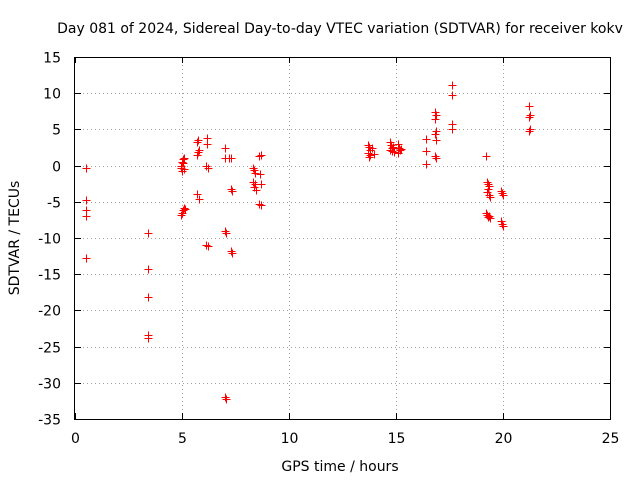 Image resolution: width=640 pixels, height=480 pixels. I want to click on y-tick-label: 15, so click(52, 59).